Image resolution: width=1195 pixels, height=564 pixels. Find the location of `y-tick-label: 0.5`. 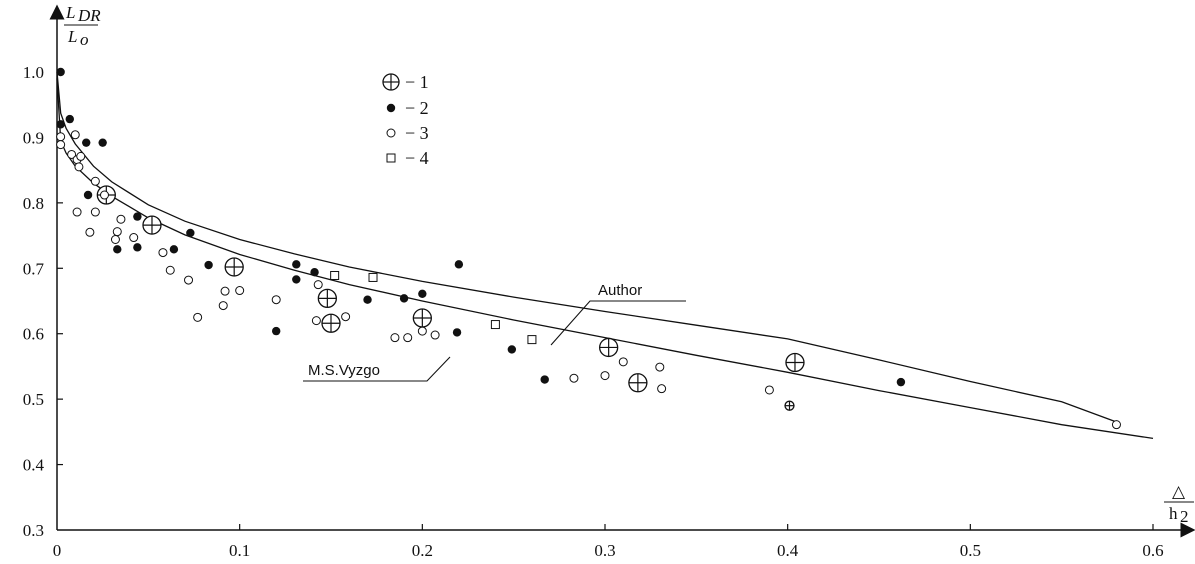

y-tick-label: 0.5 is located at coordinates (33, 399).